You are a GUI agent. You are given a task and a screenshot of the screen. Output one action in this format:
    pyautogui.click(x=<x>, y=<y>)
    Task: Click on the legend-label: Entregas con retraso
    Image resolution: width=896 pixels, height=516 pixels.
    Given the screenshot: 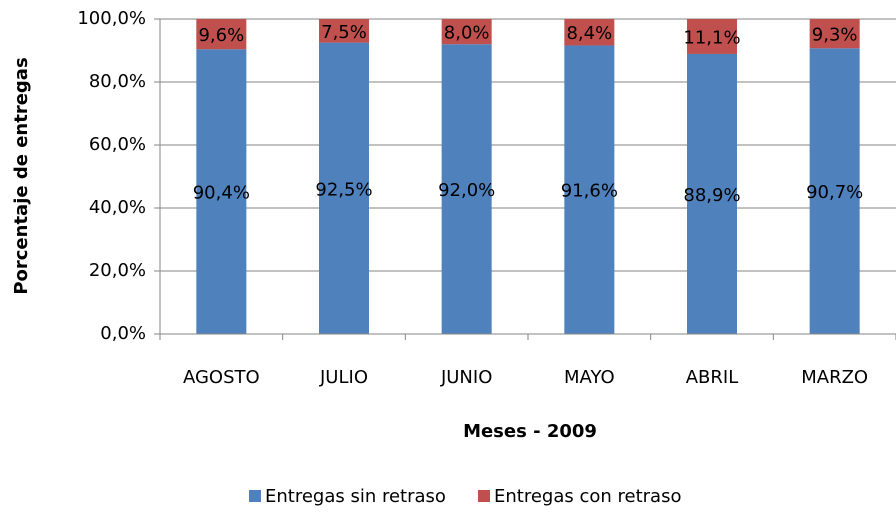 What is the action you would take?
    pyautogui.click(x=587, y=496)
    